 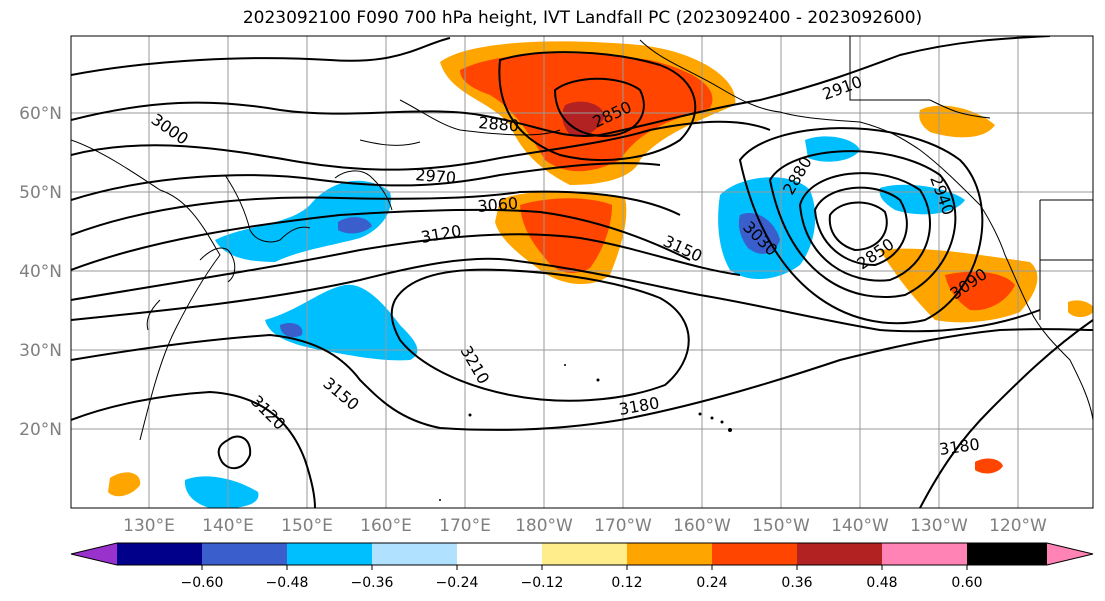 I want to click on colorbar-ticks, so click(x=584, y=567).